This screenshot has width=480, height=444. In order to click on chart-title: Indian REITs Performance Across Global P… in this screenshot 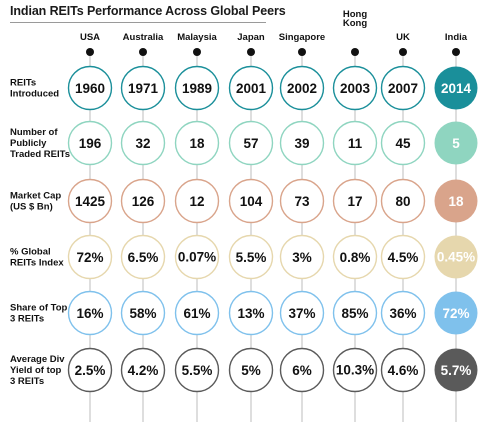, I will do `click(148, 11)`.